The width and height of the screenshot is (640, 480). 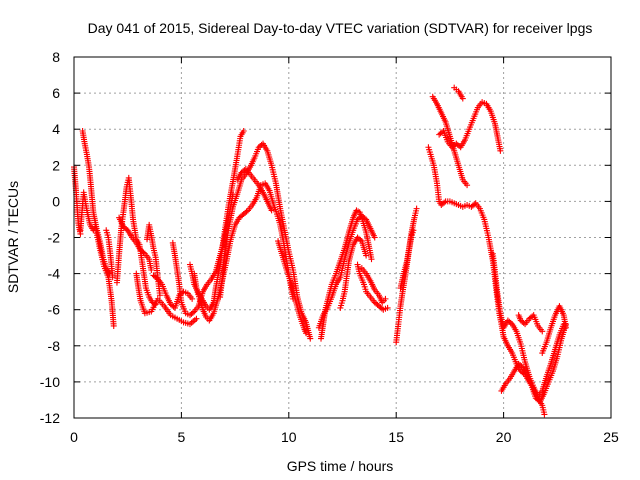 I want to click on y-tick-label: 4, so click(x=56, y=129).